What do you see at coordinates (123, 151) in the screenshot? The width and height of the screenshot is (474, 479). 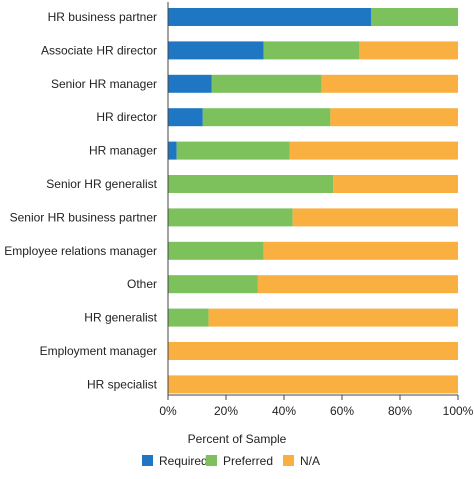 I see `category-label-hr-manager: HR manager` at bounding box center [123, 151].